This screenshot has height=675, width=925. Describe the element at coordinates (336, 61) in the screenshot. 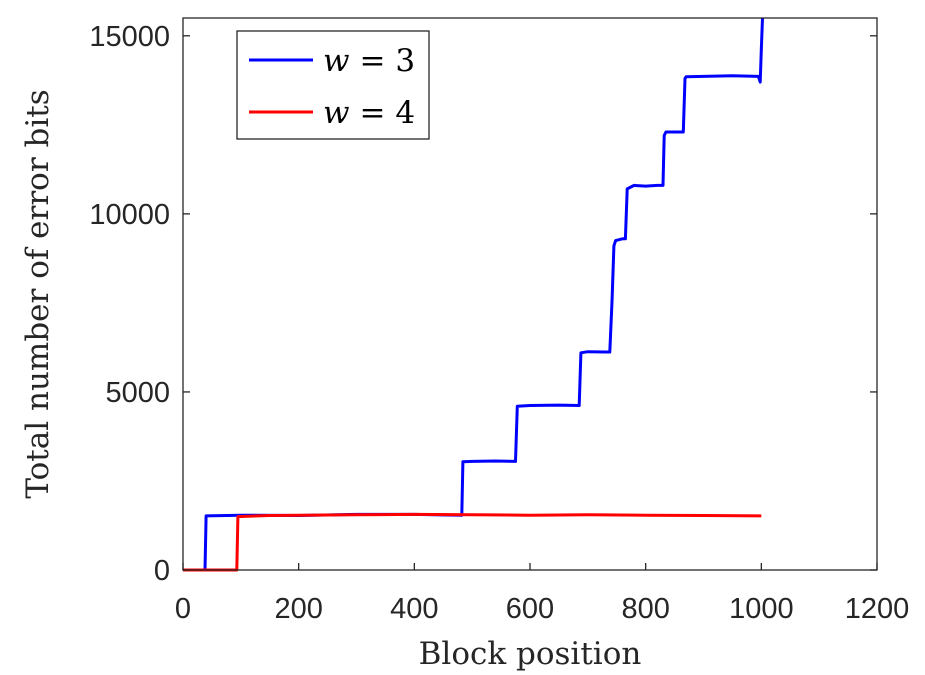

I see `legend-var-w3: w` at that location.